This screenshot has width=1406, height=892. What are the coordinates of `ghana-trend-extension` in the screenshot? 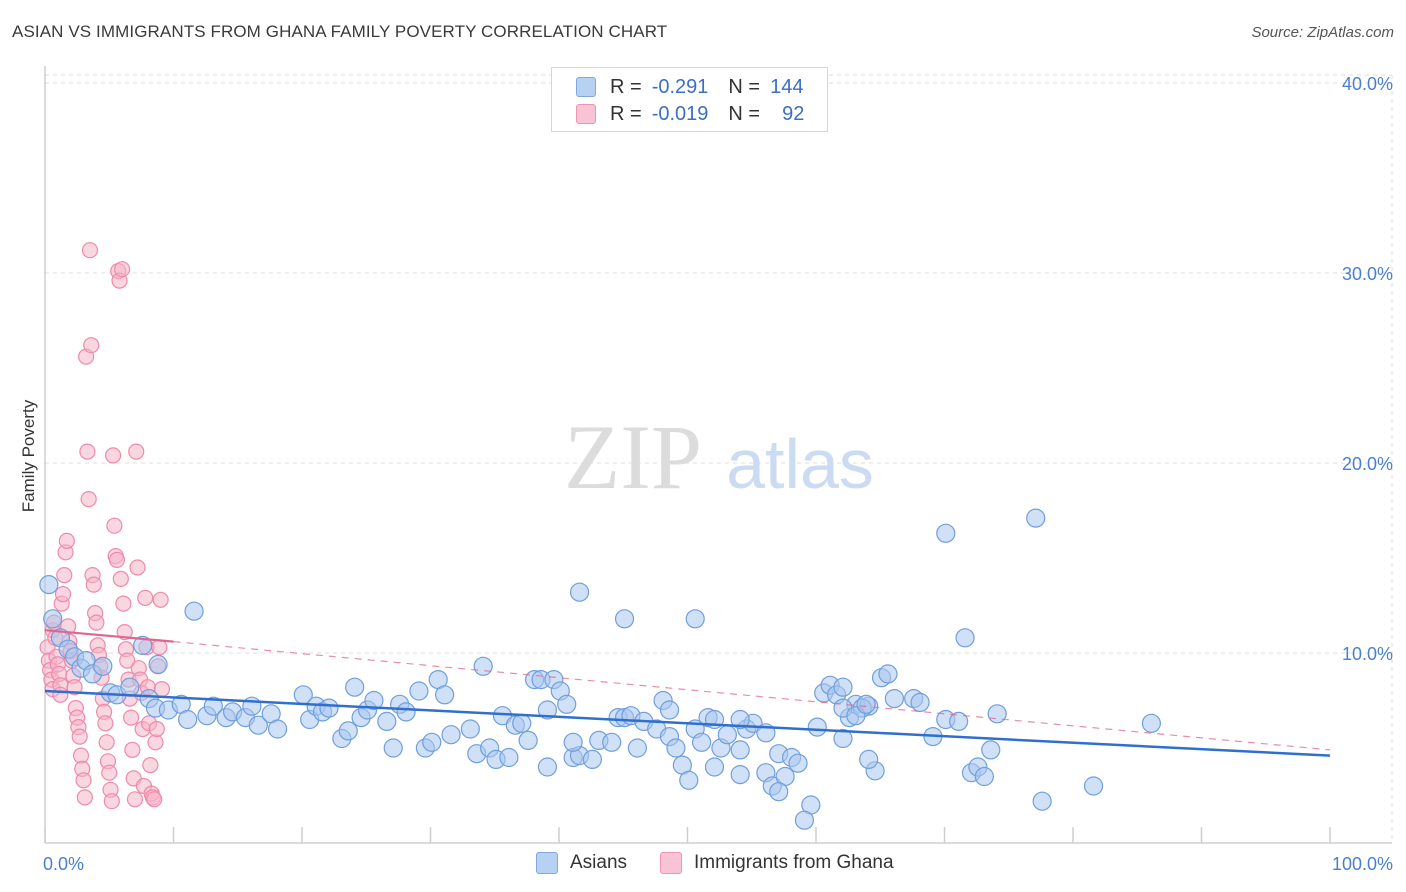 It's located at (752, 696).